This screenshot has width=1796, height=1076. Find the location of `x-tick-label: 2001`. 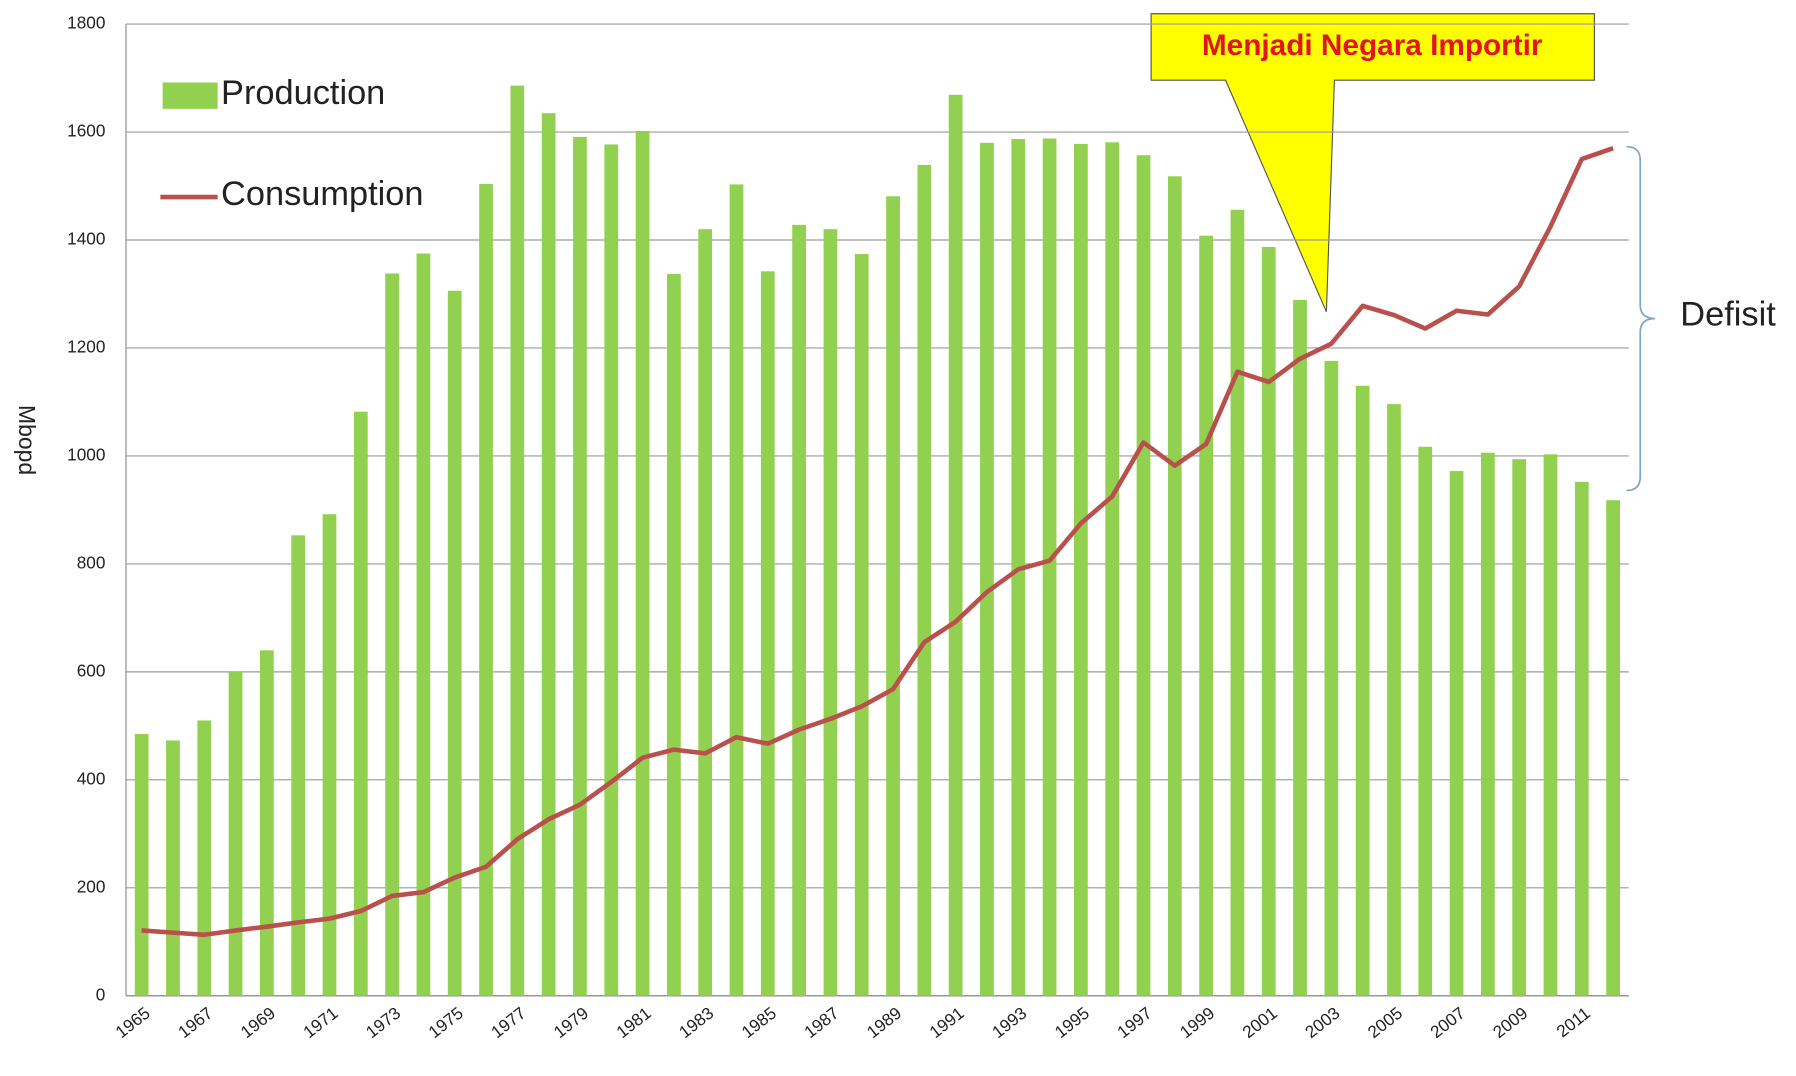

x-tick-label: 2001 is located at coordinates (1259, 1022).